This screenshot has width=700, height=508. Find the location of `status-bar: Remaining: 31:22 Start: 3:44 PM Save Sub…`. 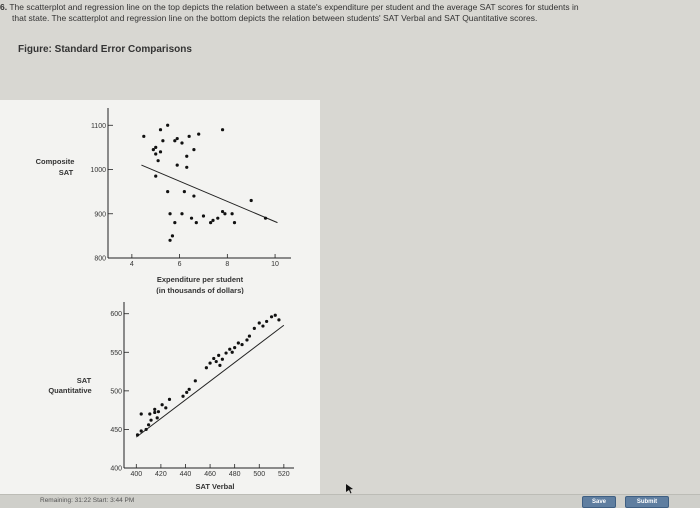

status-bar: Remaining: 31:22 Start: 3:44 PM Save Sub… is located at coordinates (350, 501).